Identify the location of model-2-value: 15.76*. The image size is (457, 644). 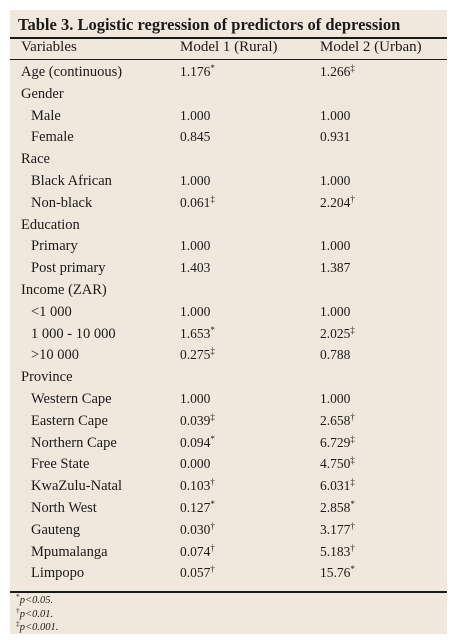
(337, 573).